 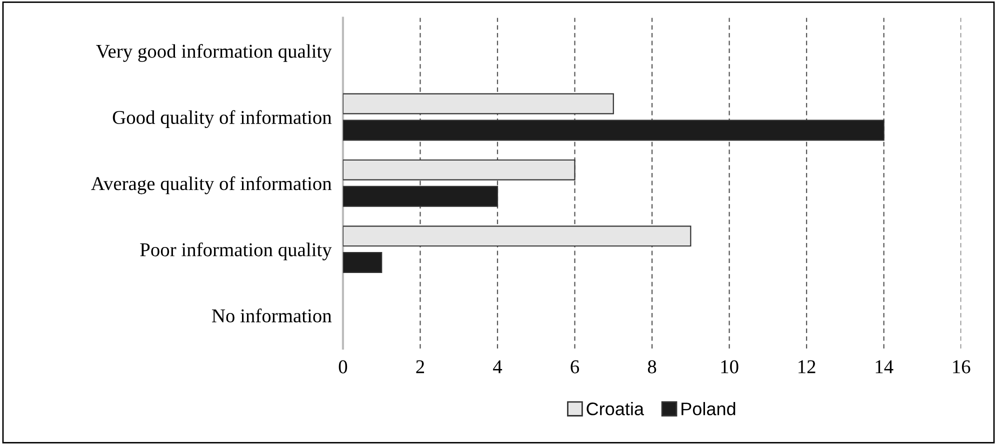 What do you see at coordinates (807, 367) in the screenshot?
I see `x-tick-label: 12` at bounding box center [807, 367].